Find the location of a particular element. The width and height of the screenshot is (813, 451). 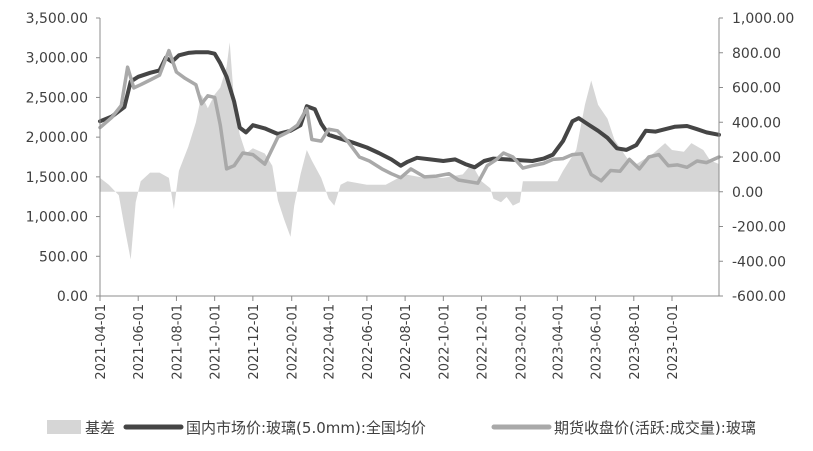

legend-item-spot-price: 国内市场价:玻璃(5.0mm):全国均价 is located at coordinates (274, 428).